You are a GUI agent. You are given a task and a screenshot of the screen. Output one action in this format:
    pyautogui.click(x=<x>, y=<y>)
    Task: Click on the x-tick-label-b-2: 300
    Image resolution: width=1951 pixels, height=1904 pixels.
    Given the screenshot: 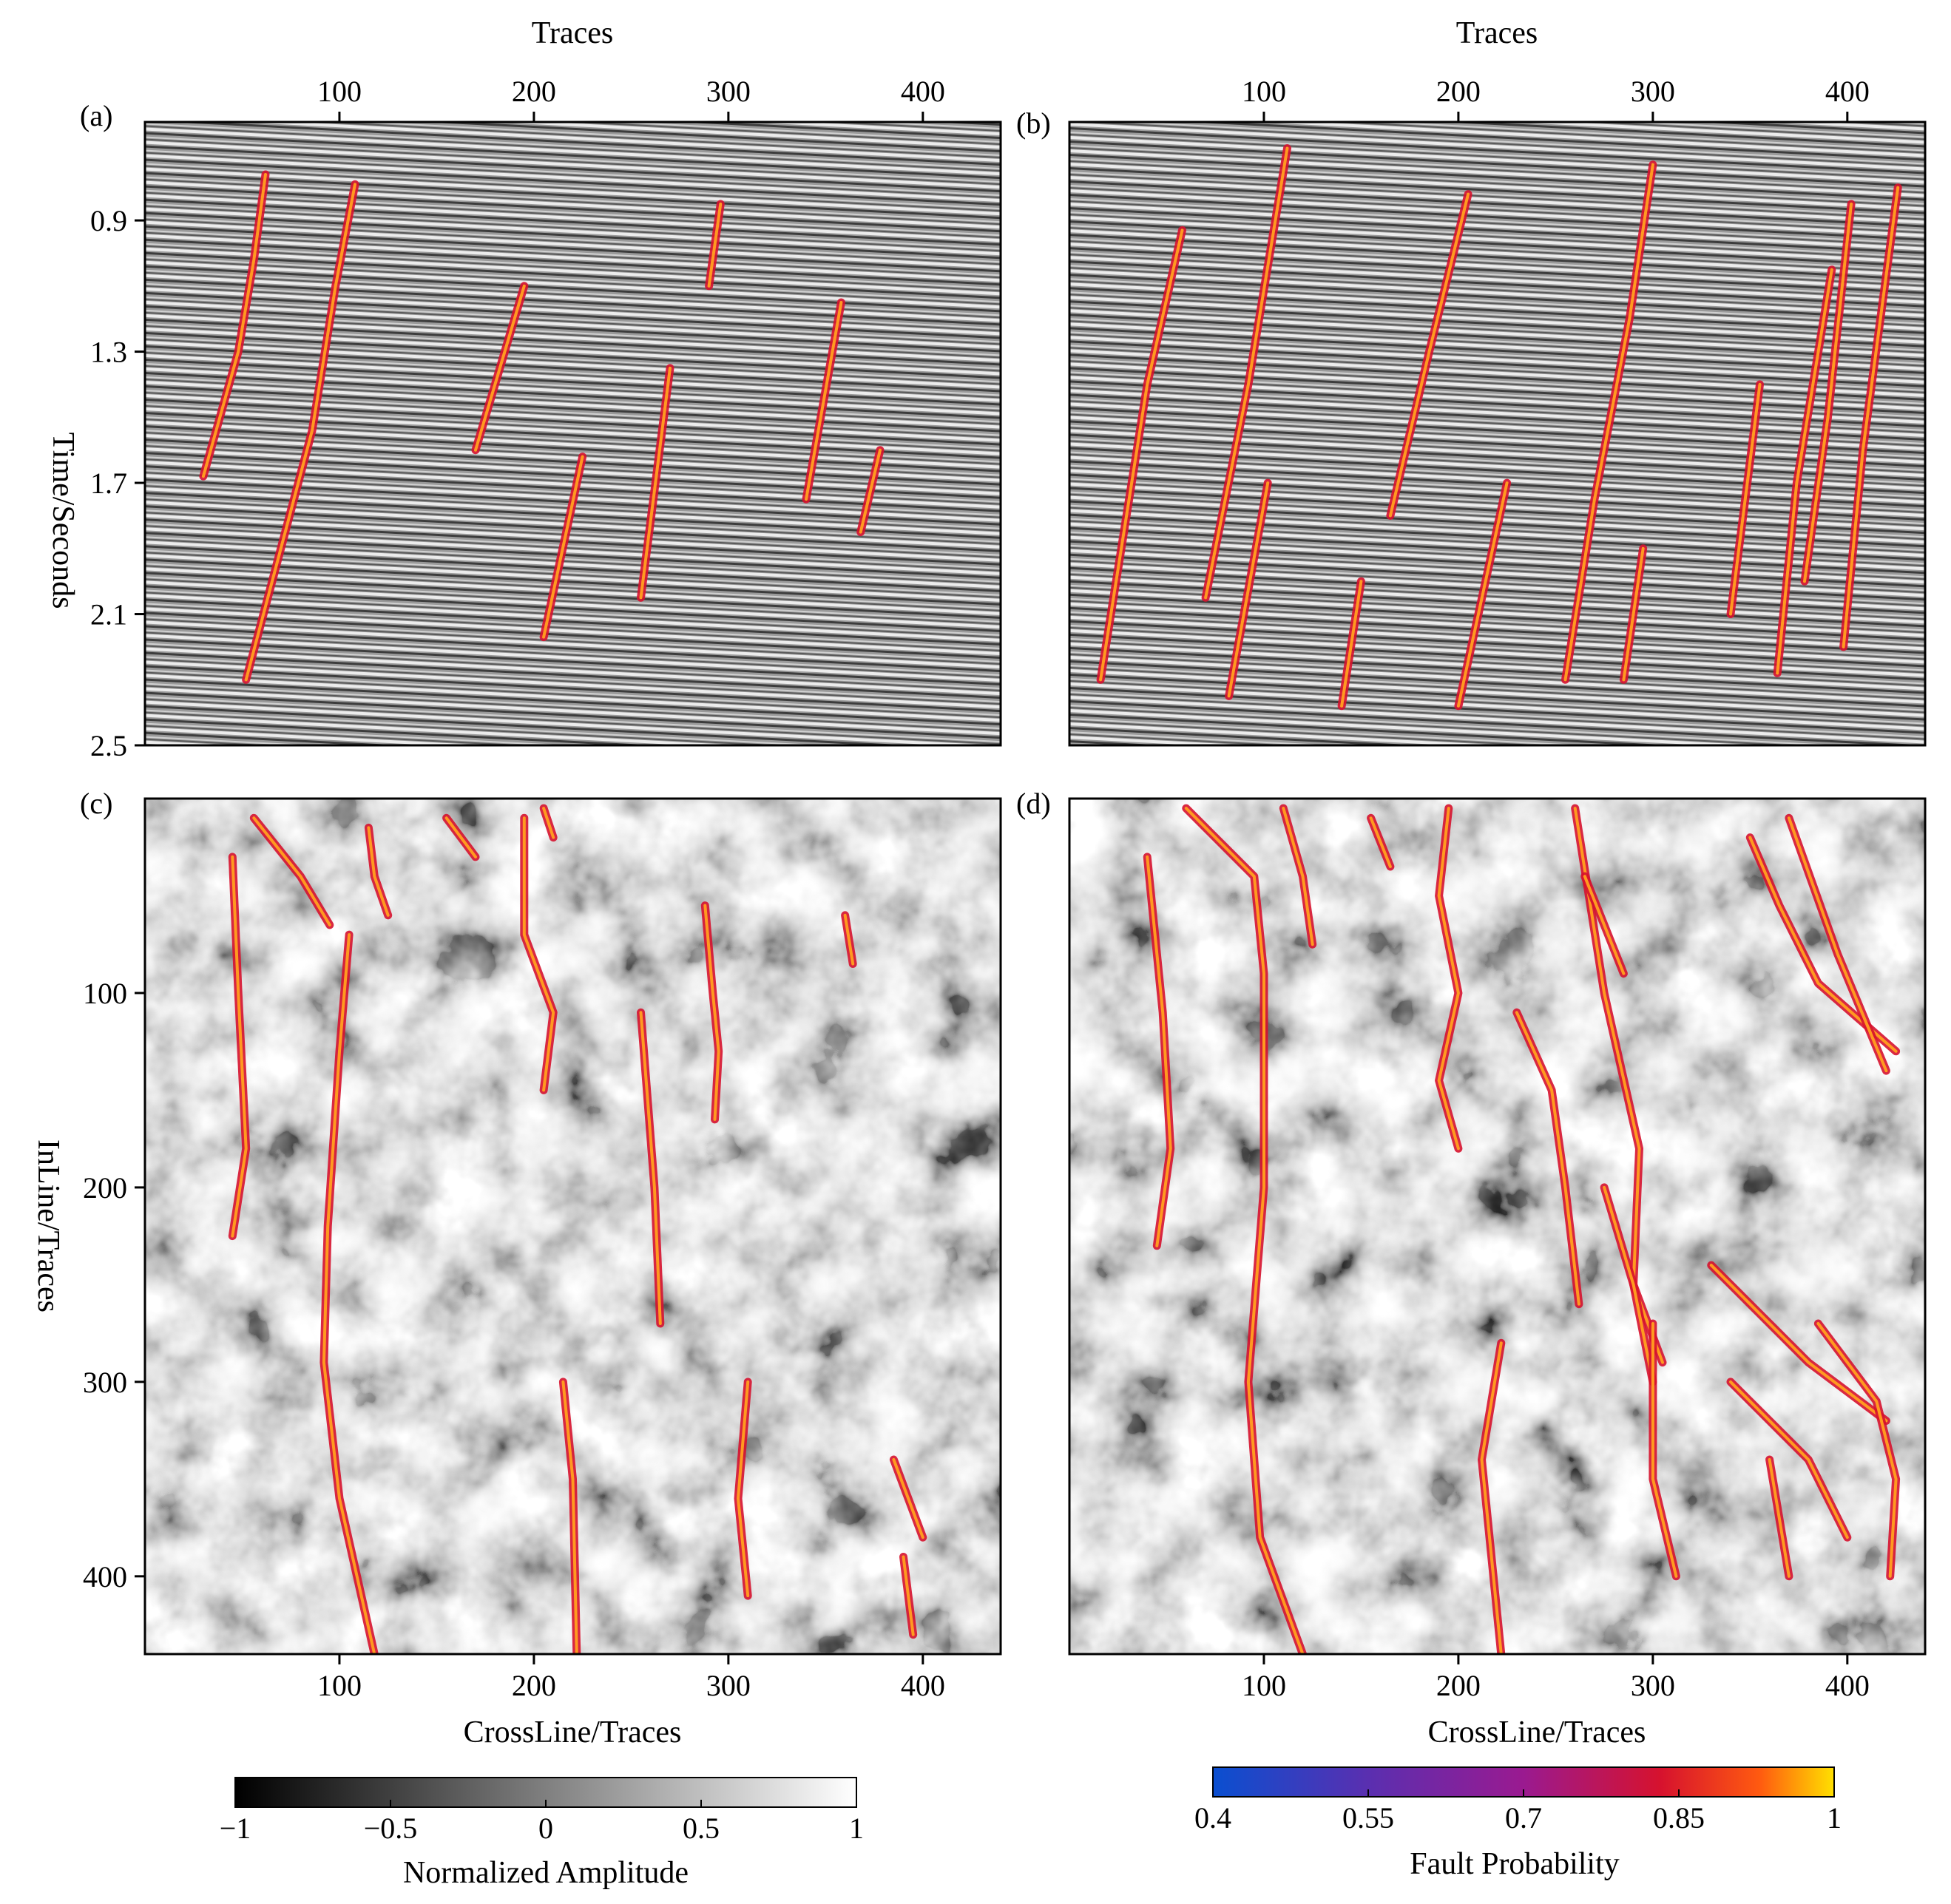 What is the action you would take?
    pyautogui.click(x=1653, y=91)
    